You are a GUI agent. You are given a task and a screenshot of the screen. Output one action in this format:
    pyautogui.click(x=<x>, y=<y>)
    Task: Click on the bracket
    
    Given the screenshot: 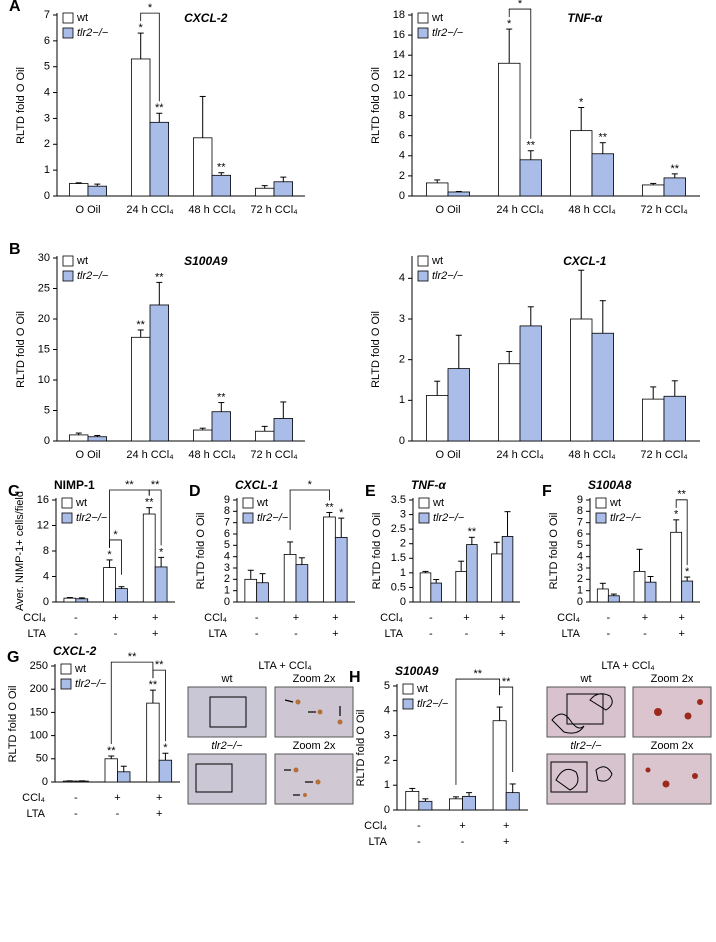 What is the action you would take?
    pyautogui.click(x=155, y=517)
    